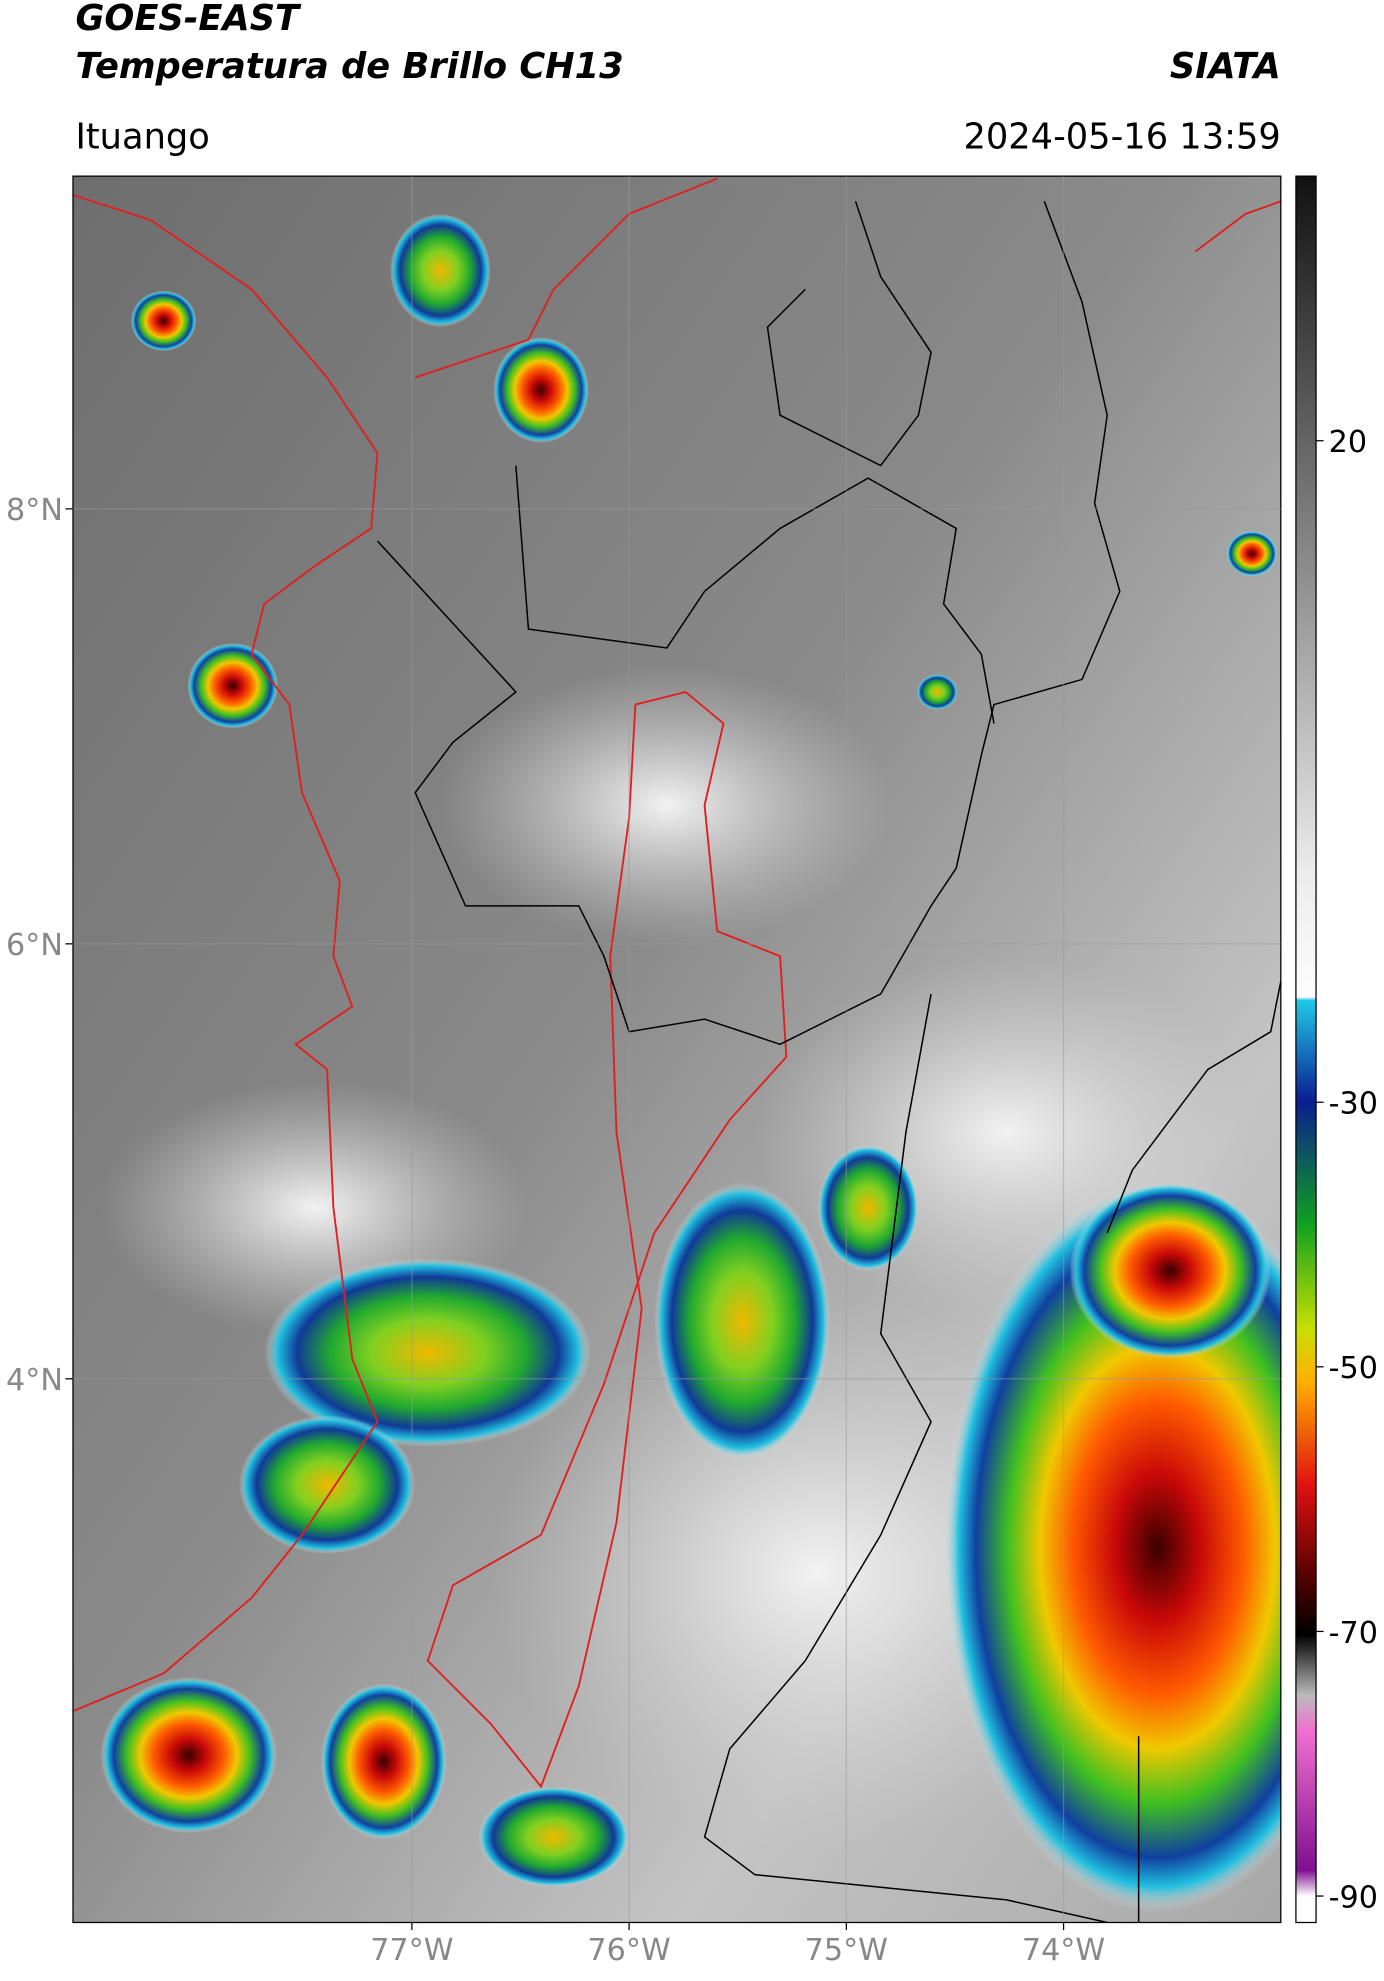 The image size is (1384, 1981). What do you see at coordinates (34, 1380) in the screenshot?
I see `y-tick-label: 4°N` at bounding box center [34, 1380].